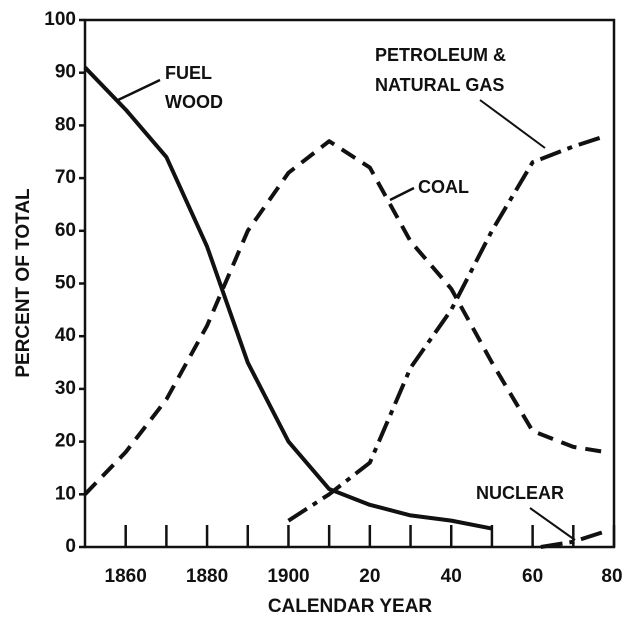 The height and width of the screenshot is (625, 630). What do you see at coordinates (65, 177) in the screenshot?
I see `y-tick-label: 70` at bounding box center [65, 177].